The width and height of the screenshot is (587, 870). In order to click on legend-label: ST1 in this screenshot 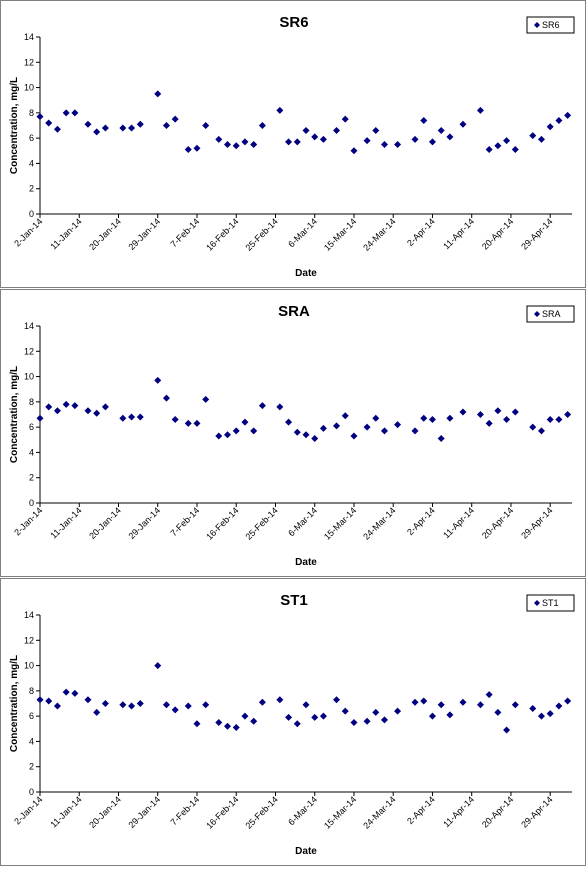, I will do `click(550, 603)`.